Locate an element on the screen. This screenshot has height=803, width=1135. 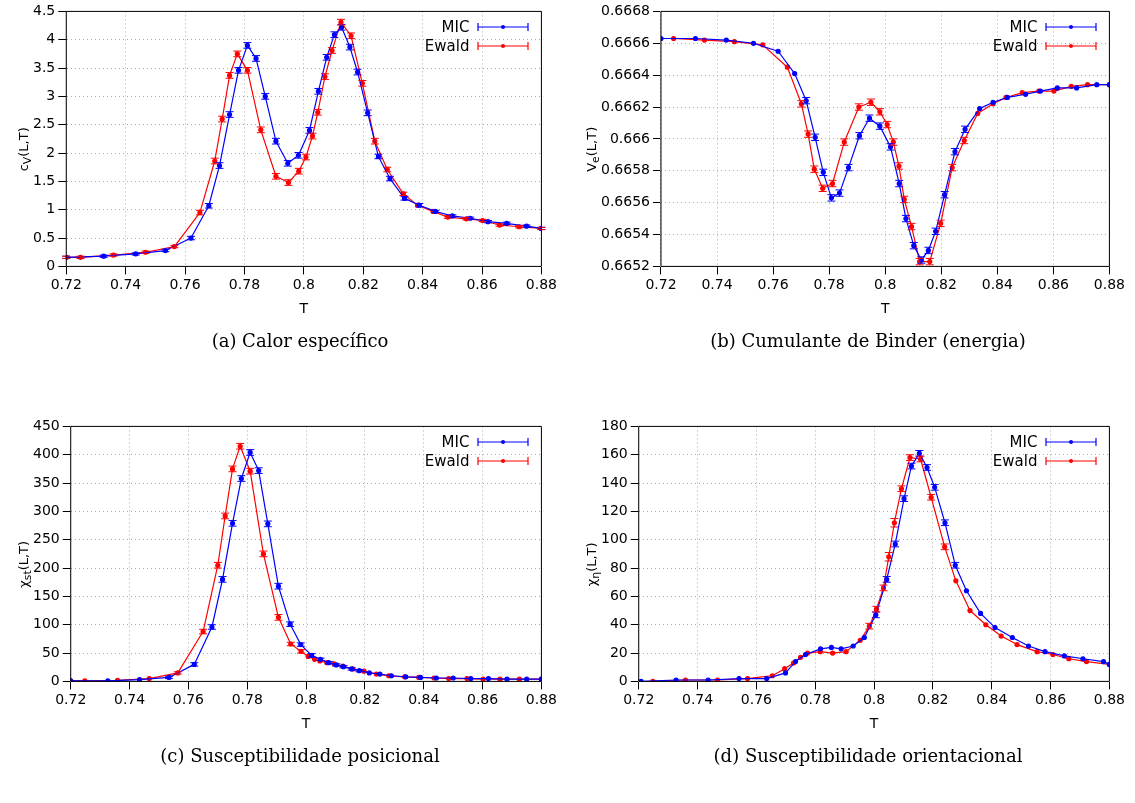
y-tick-label: 20 is located at coordinates (618, 651).